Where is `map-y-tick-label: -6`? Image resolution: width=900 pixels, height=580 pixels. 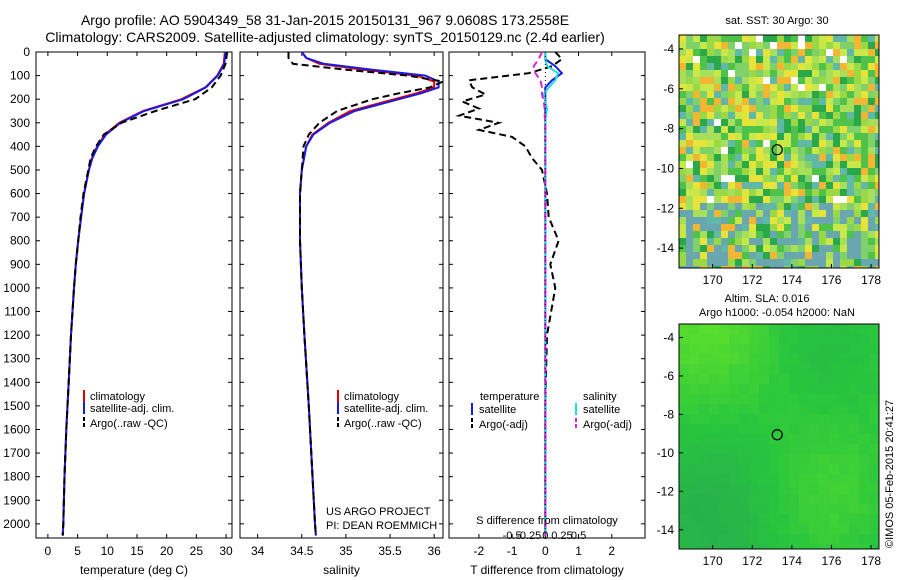 map-y-tick-label: -6 is located at coordinates (668, 89).